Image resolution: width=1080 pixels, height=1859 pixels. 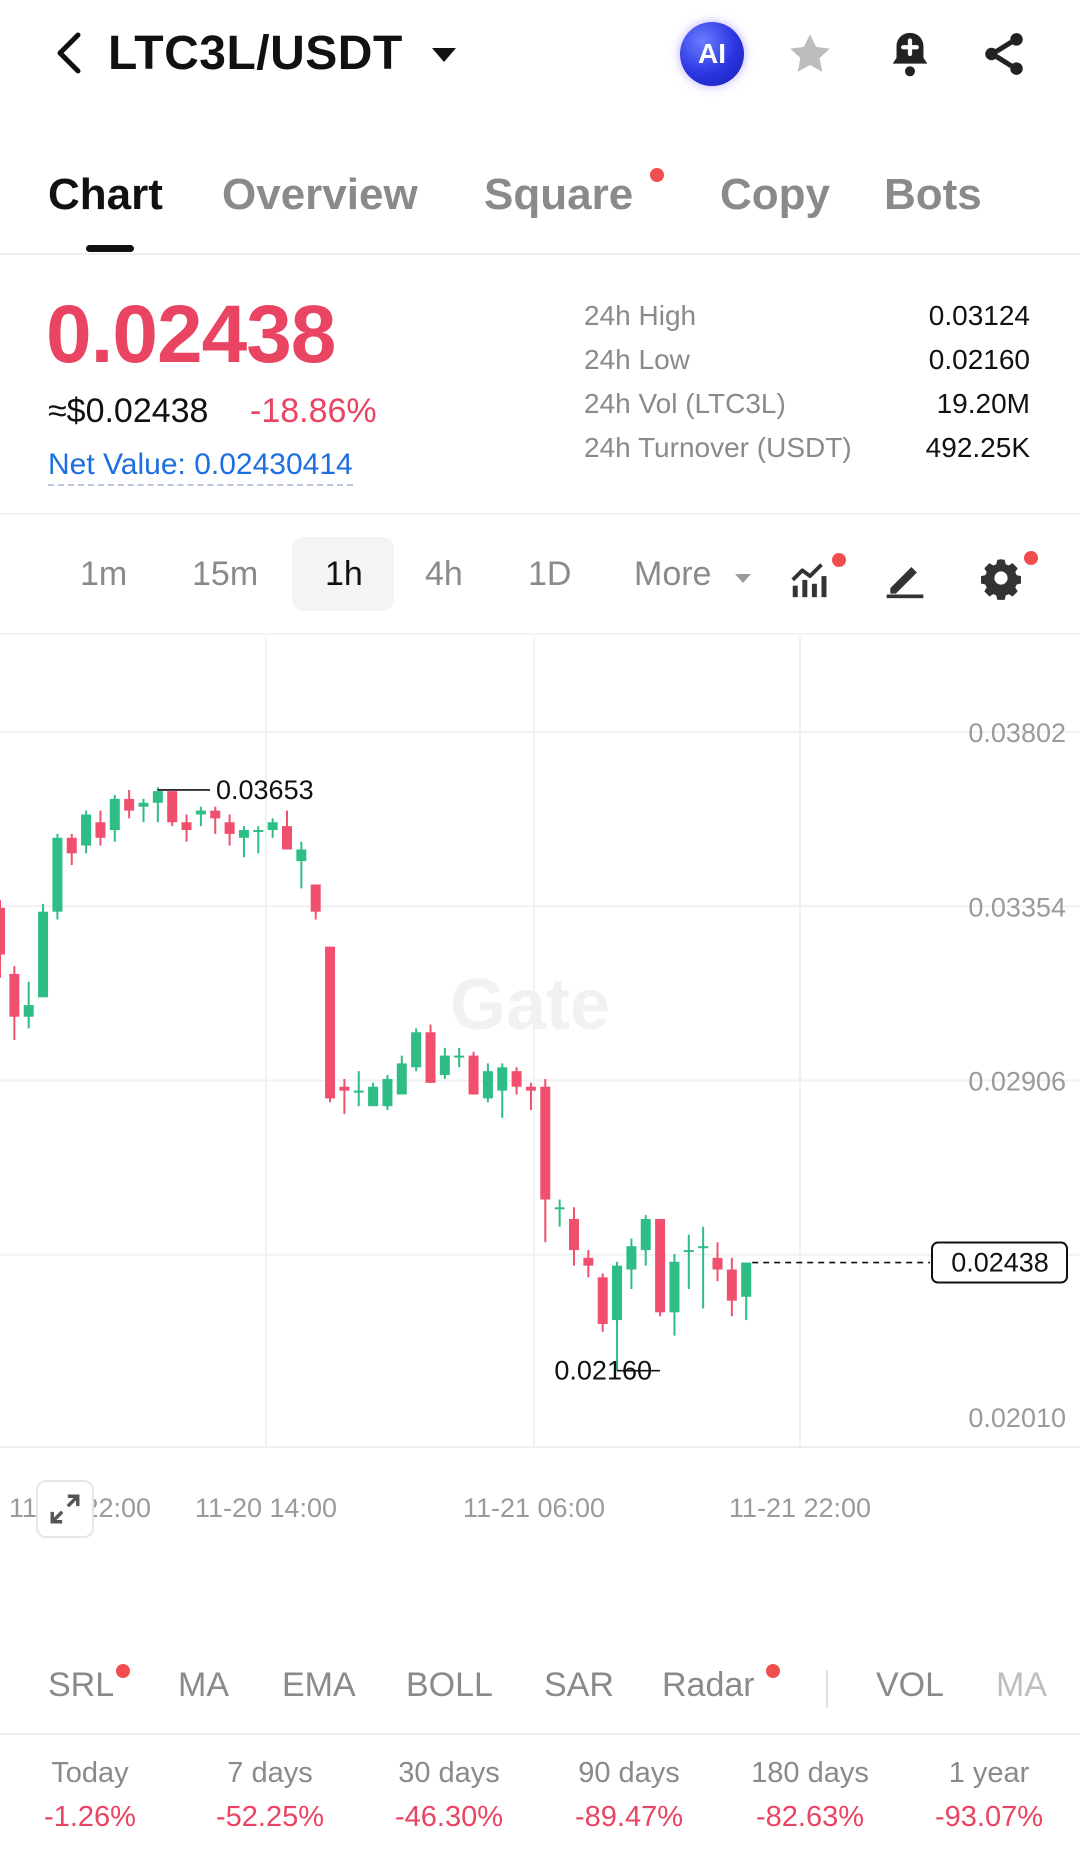 What do you see at coordinates (105, 194) in the screenshot?
I see `tab-chart: Chart` at bounding box center [105, 194].